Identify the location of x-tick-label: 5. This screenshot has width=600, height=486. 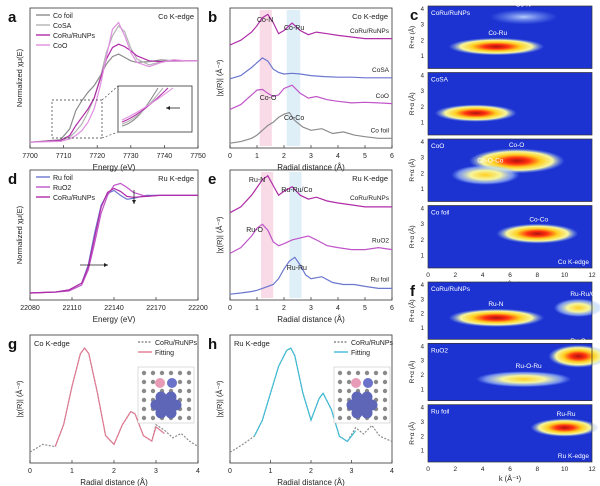
(365, 156).